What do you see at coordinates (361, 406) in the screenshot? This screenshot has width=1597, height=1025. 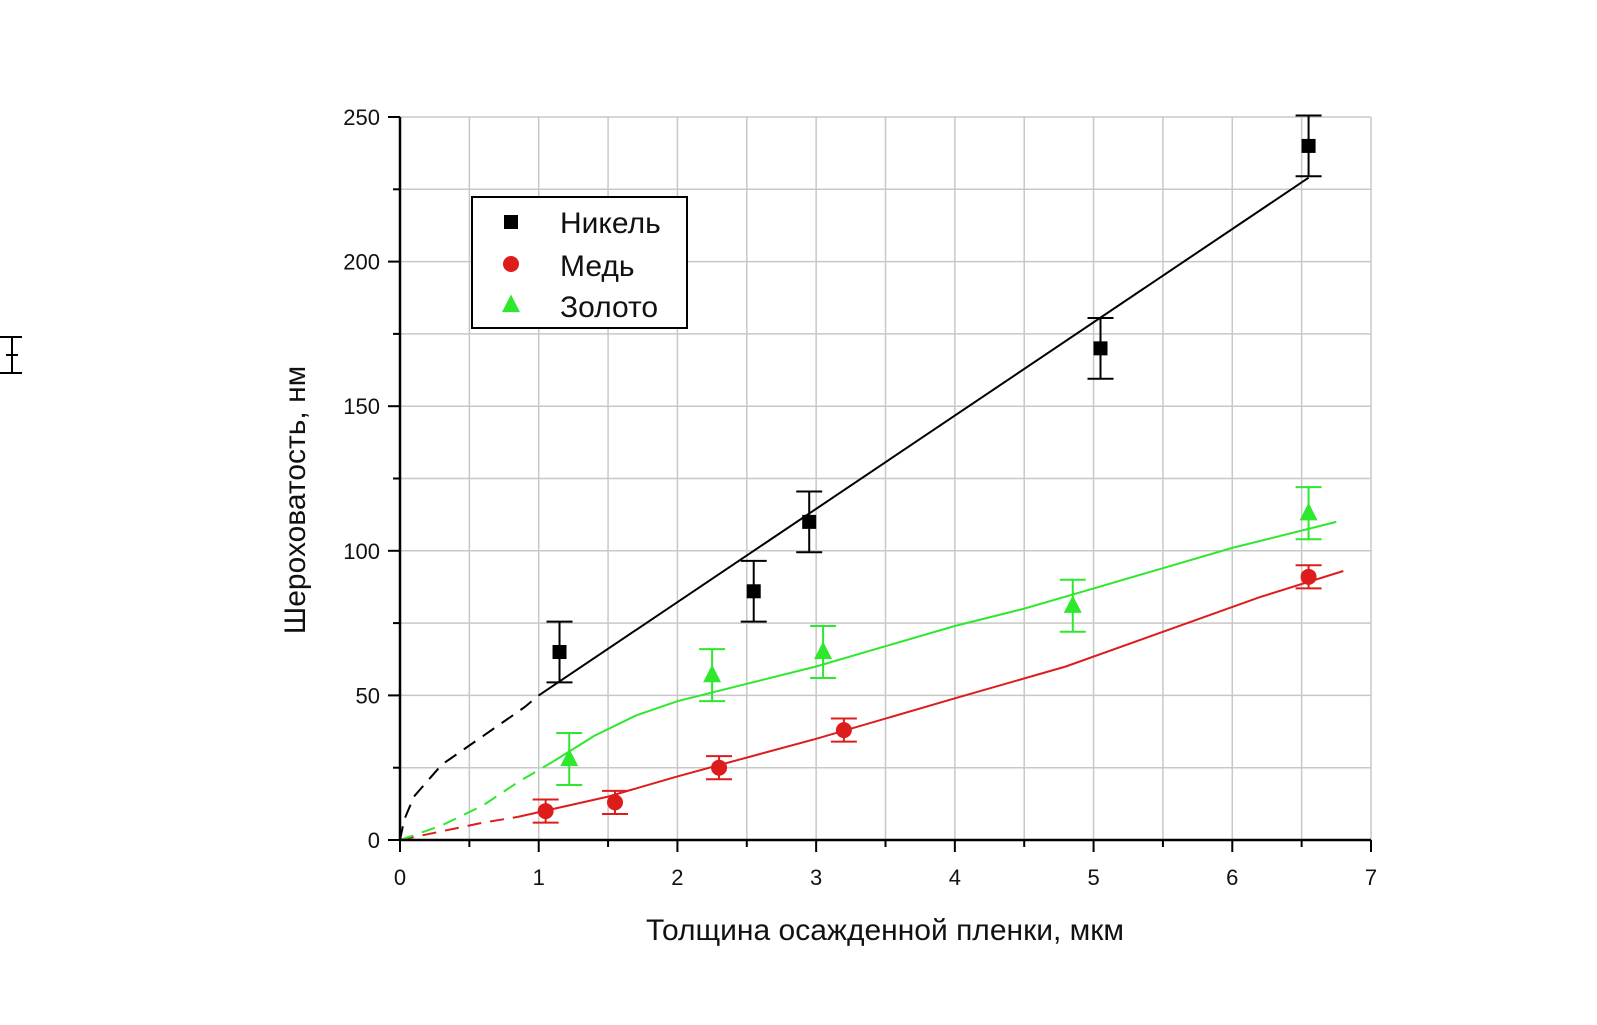 I see `y-tick-label: 150` at bounding box center [361, 406].